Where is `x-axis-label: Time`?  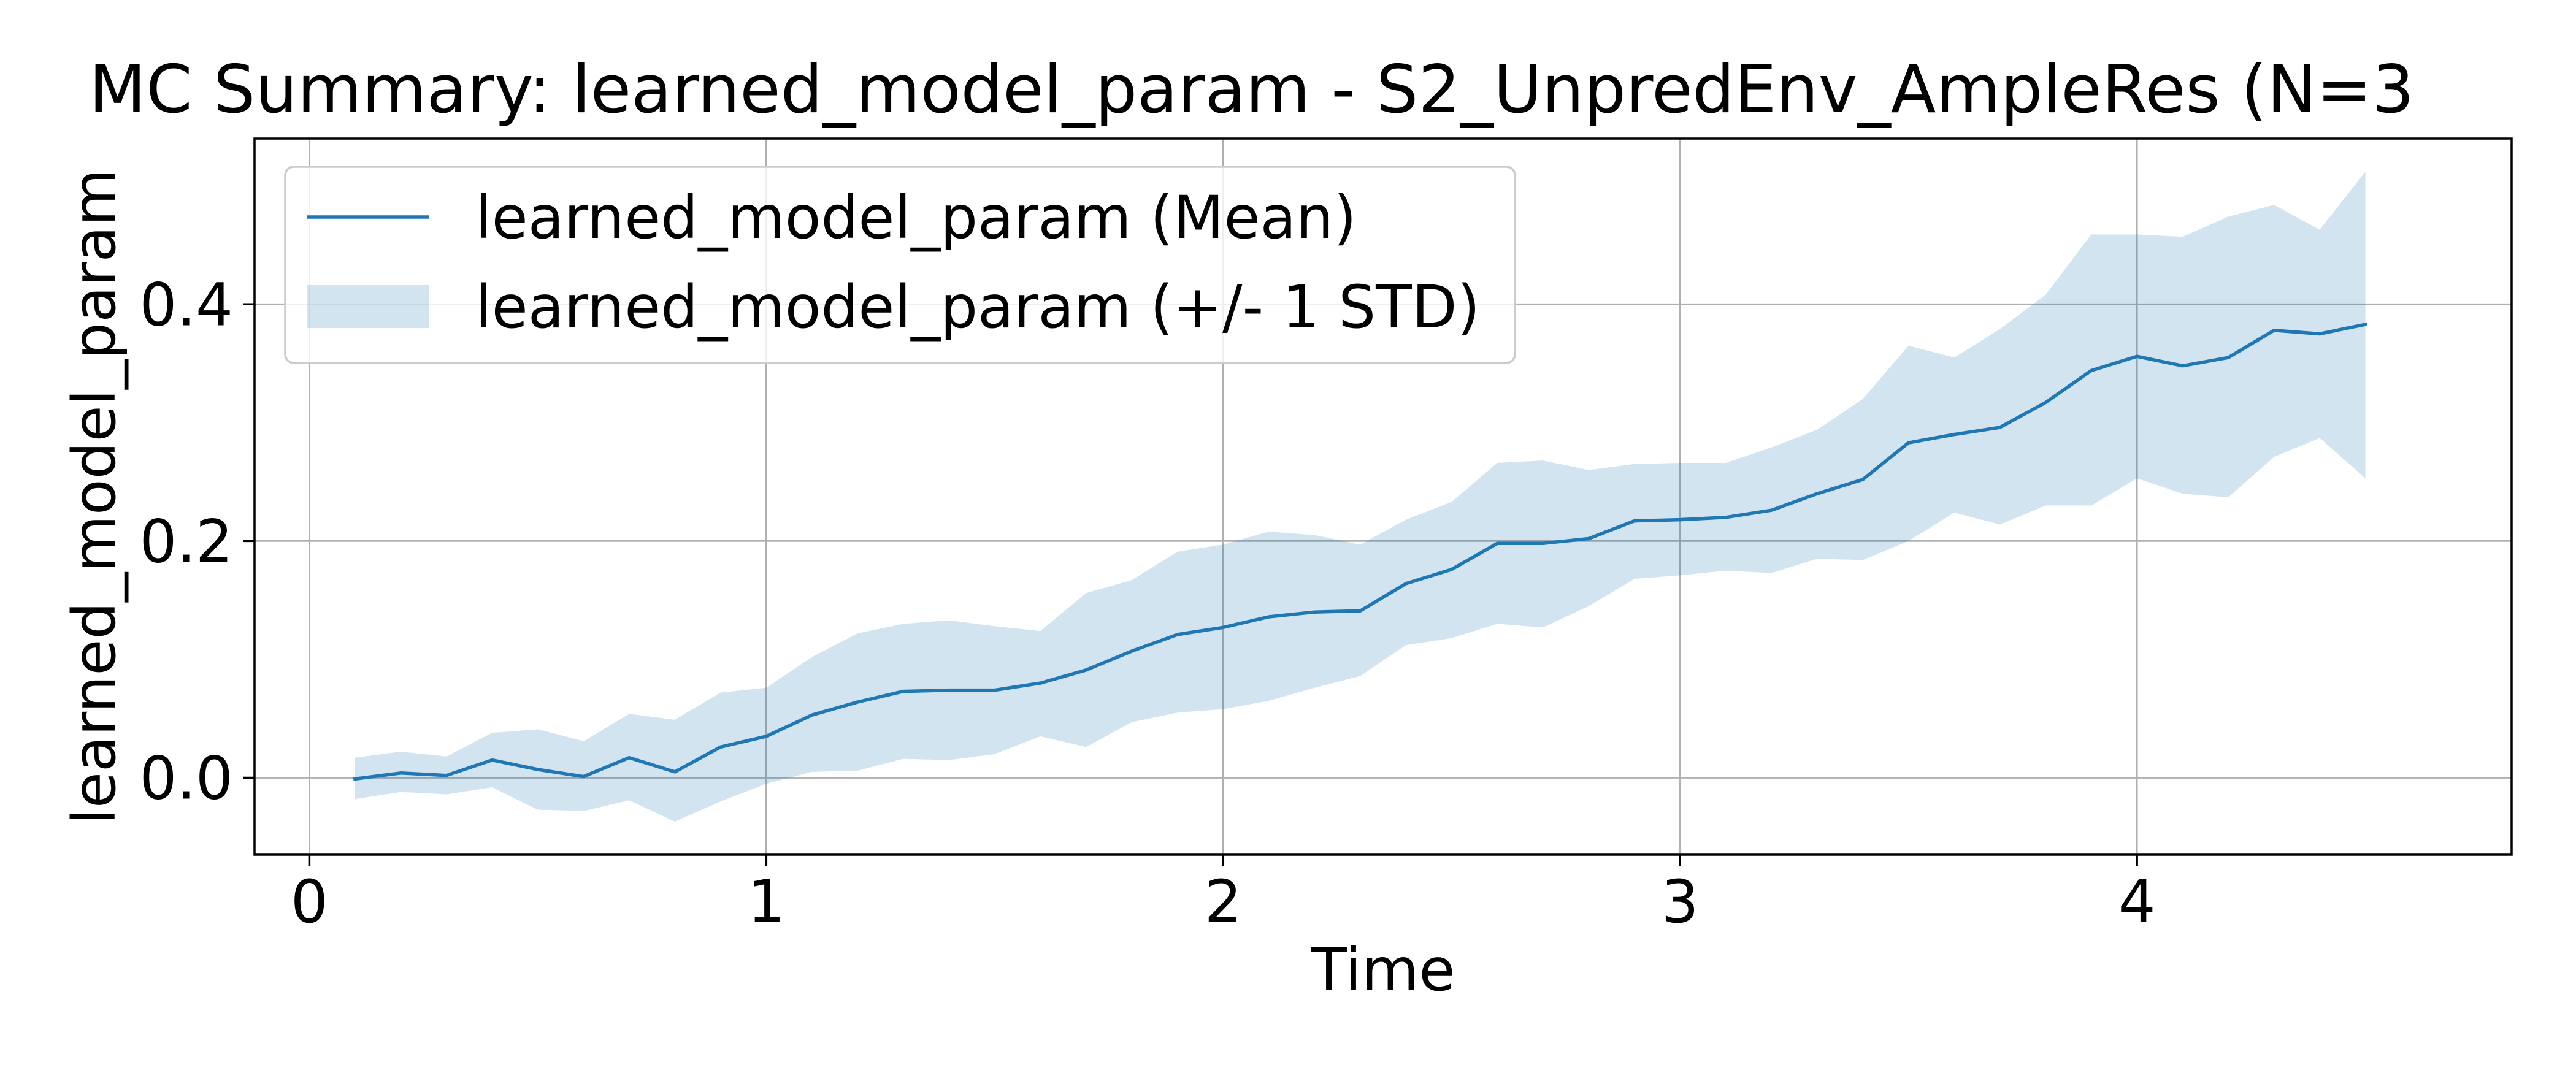 x-axis-label: Time is located at coordinates (1383, 970).